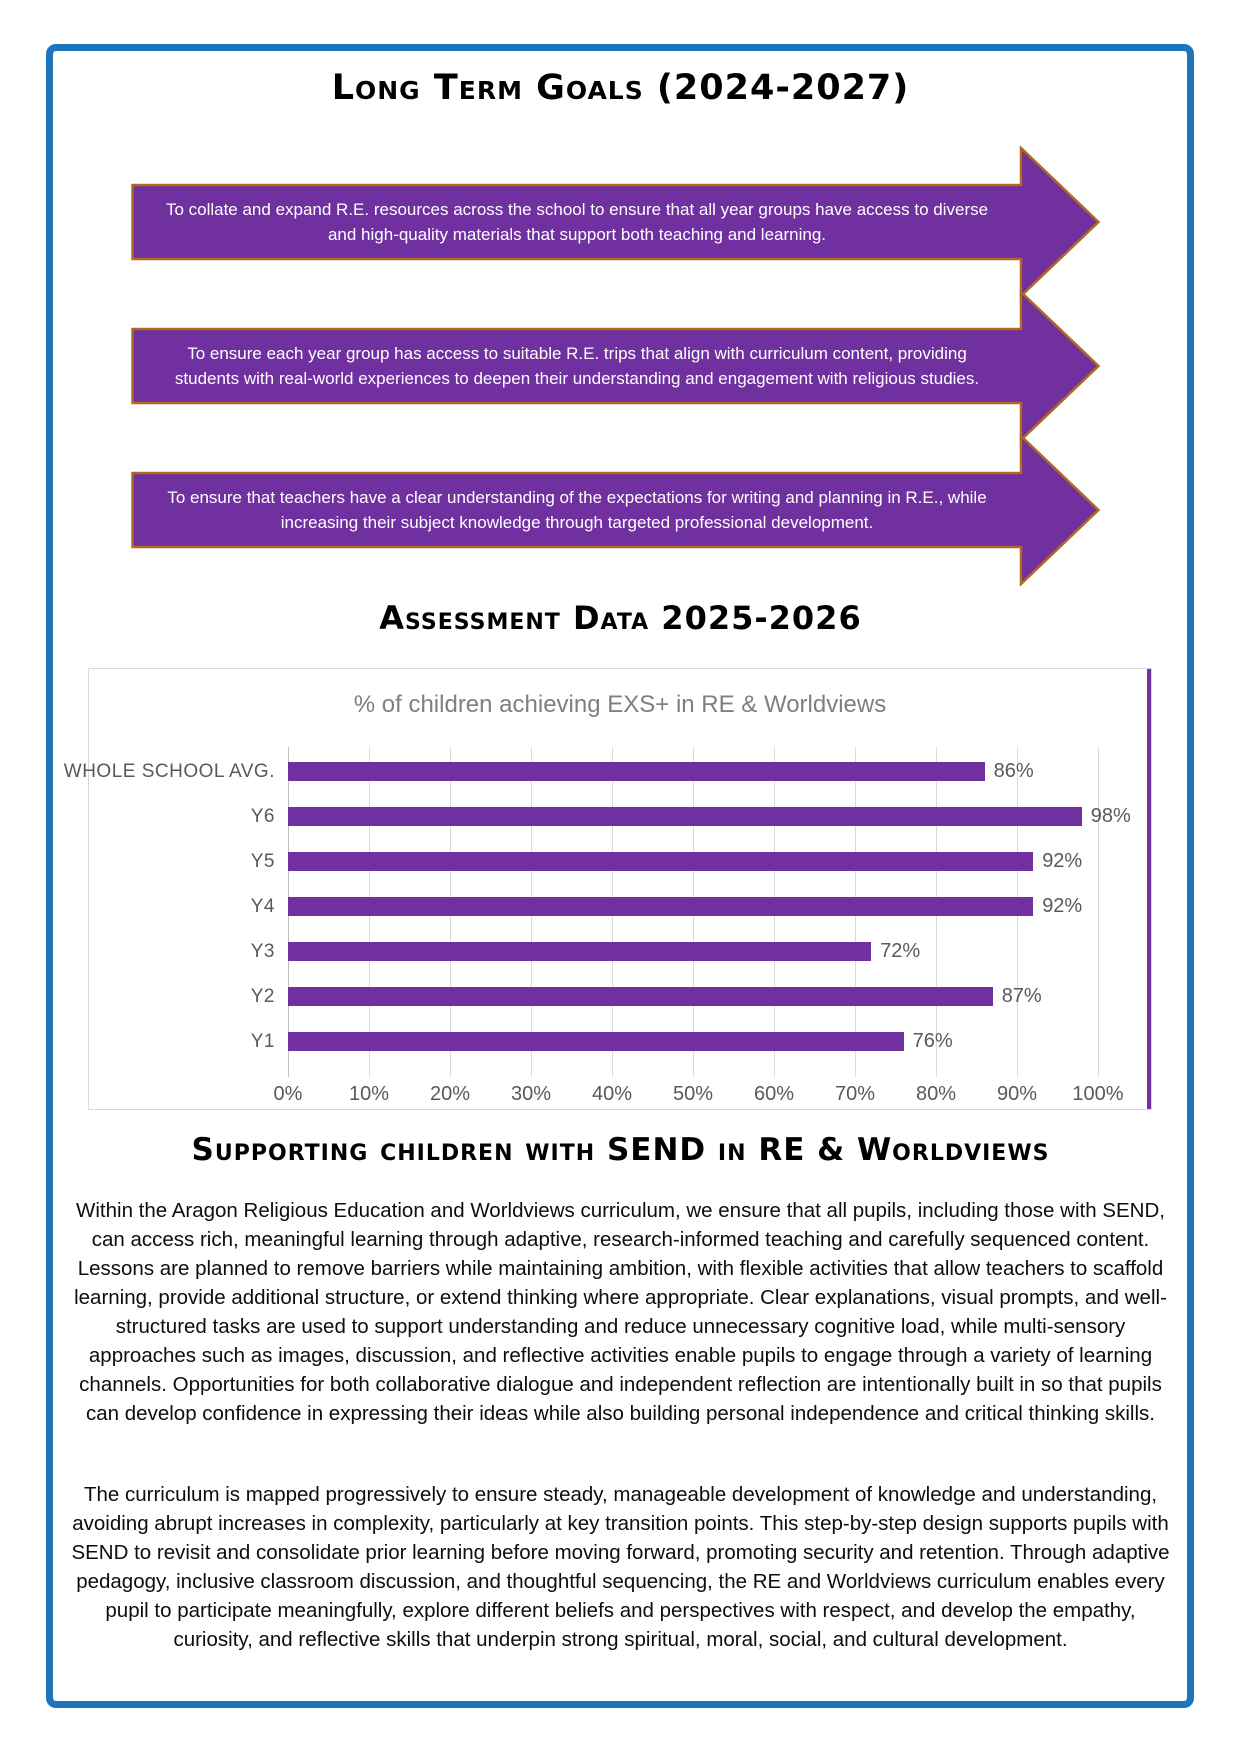 Image resolution: width=1241 pixels, height=1755 pixels. Describe the element at coordinates (262, 861) in the screenshot. I see `category-label: Y5` at that location.